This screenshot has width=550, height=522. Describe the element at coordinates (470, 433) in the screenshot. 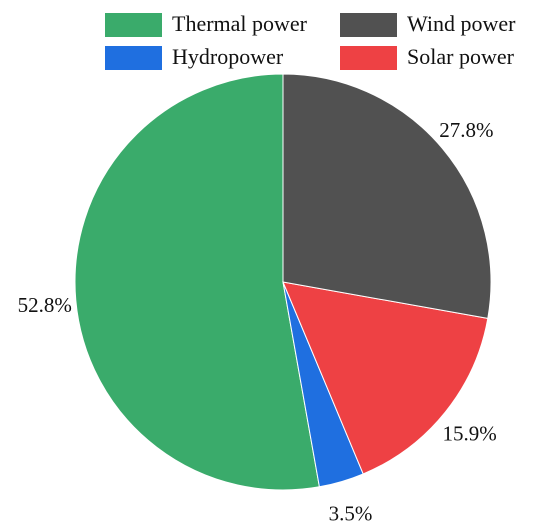

I see `slice-label: 15.9%` at that location.